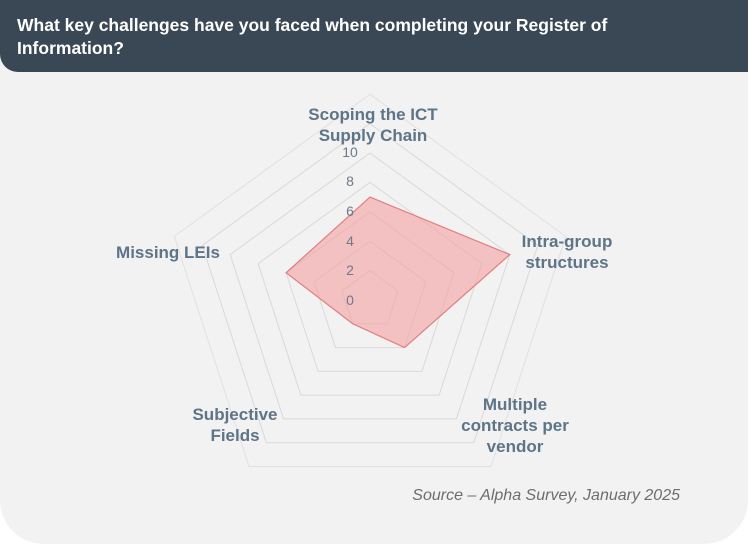 The height and width of the screenshot is (547, 750). Describe the element at coordinates (350, 300) in the screenshot. I see `tick-label: 0` at that location.